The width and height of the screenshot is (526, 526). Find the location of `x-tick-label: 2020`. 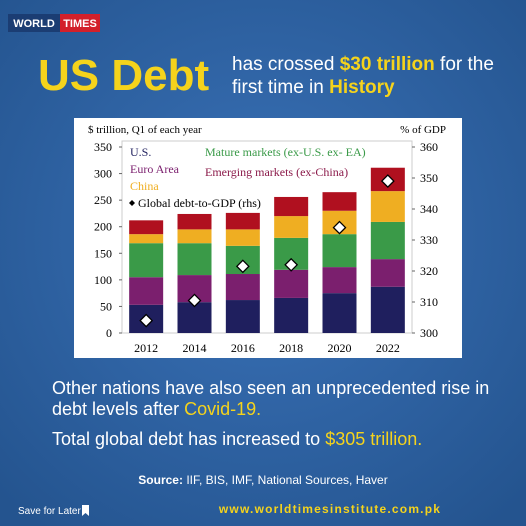

x-tick-label: 2020 is located at coordinates (340, 348).